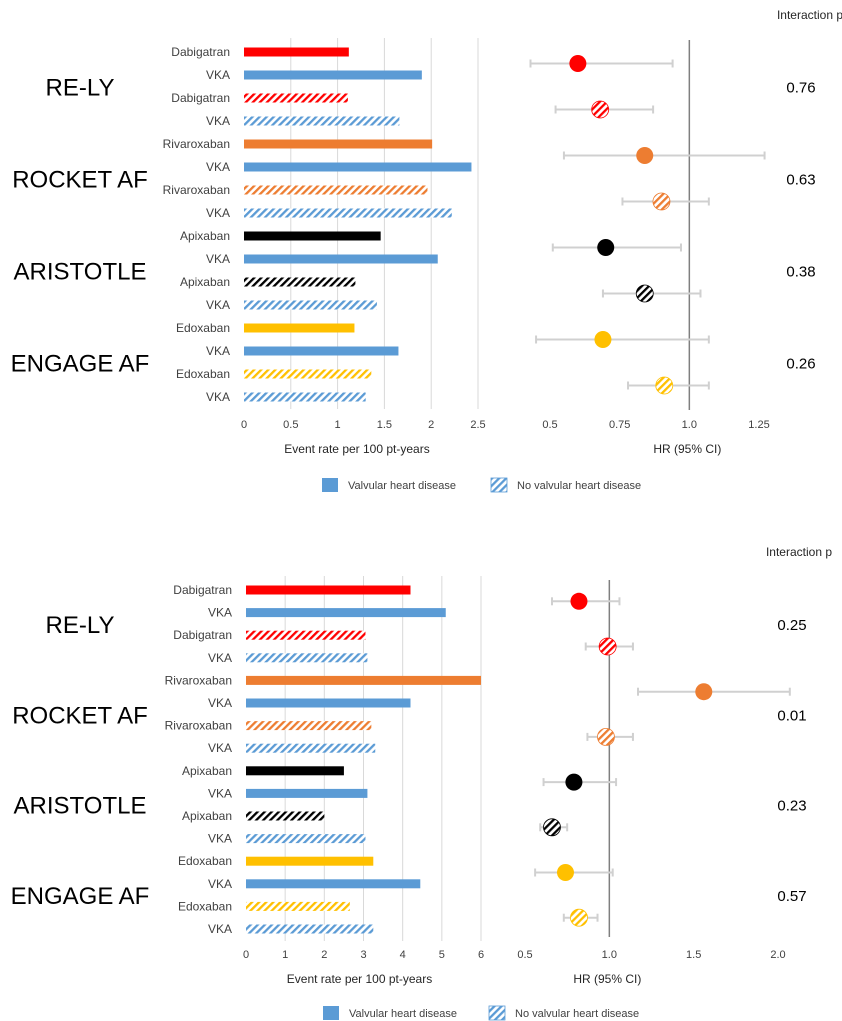  Describe the element at coordinates (403, 955) in the screenshot. I see `bar-x-tick-label: 4` at that location.